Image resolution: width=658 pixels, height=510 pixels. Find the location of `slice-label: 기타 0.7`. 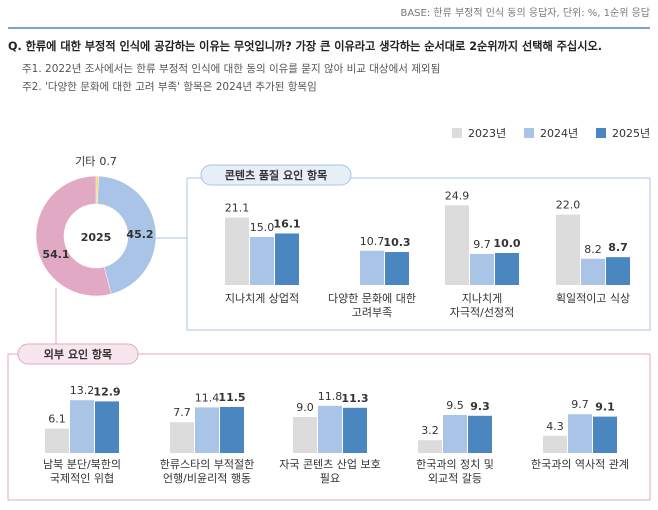

slice-label: 기타 0.7 is located at coordinates (96, 161).